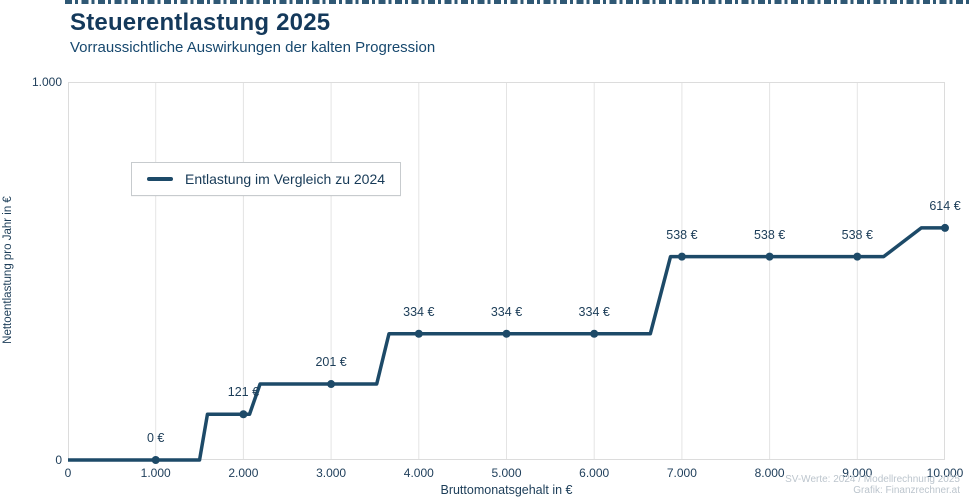 The height and width of the screenshot is (500, 970). Describe the element at coordinates (506, 490) in the screenshot. I see `x-axis-title: Bruttomonatsgehalt in €` at that location.